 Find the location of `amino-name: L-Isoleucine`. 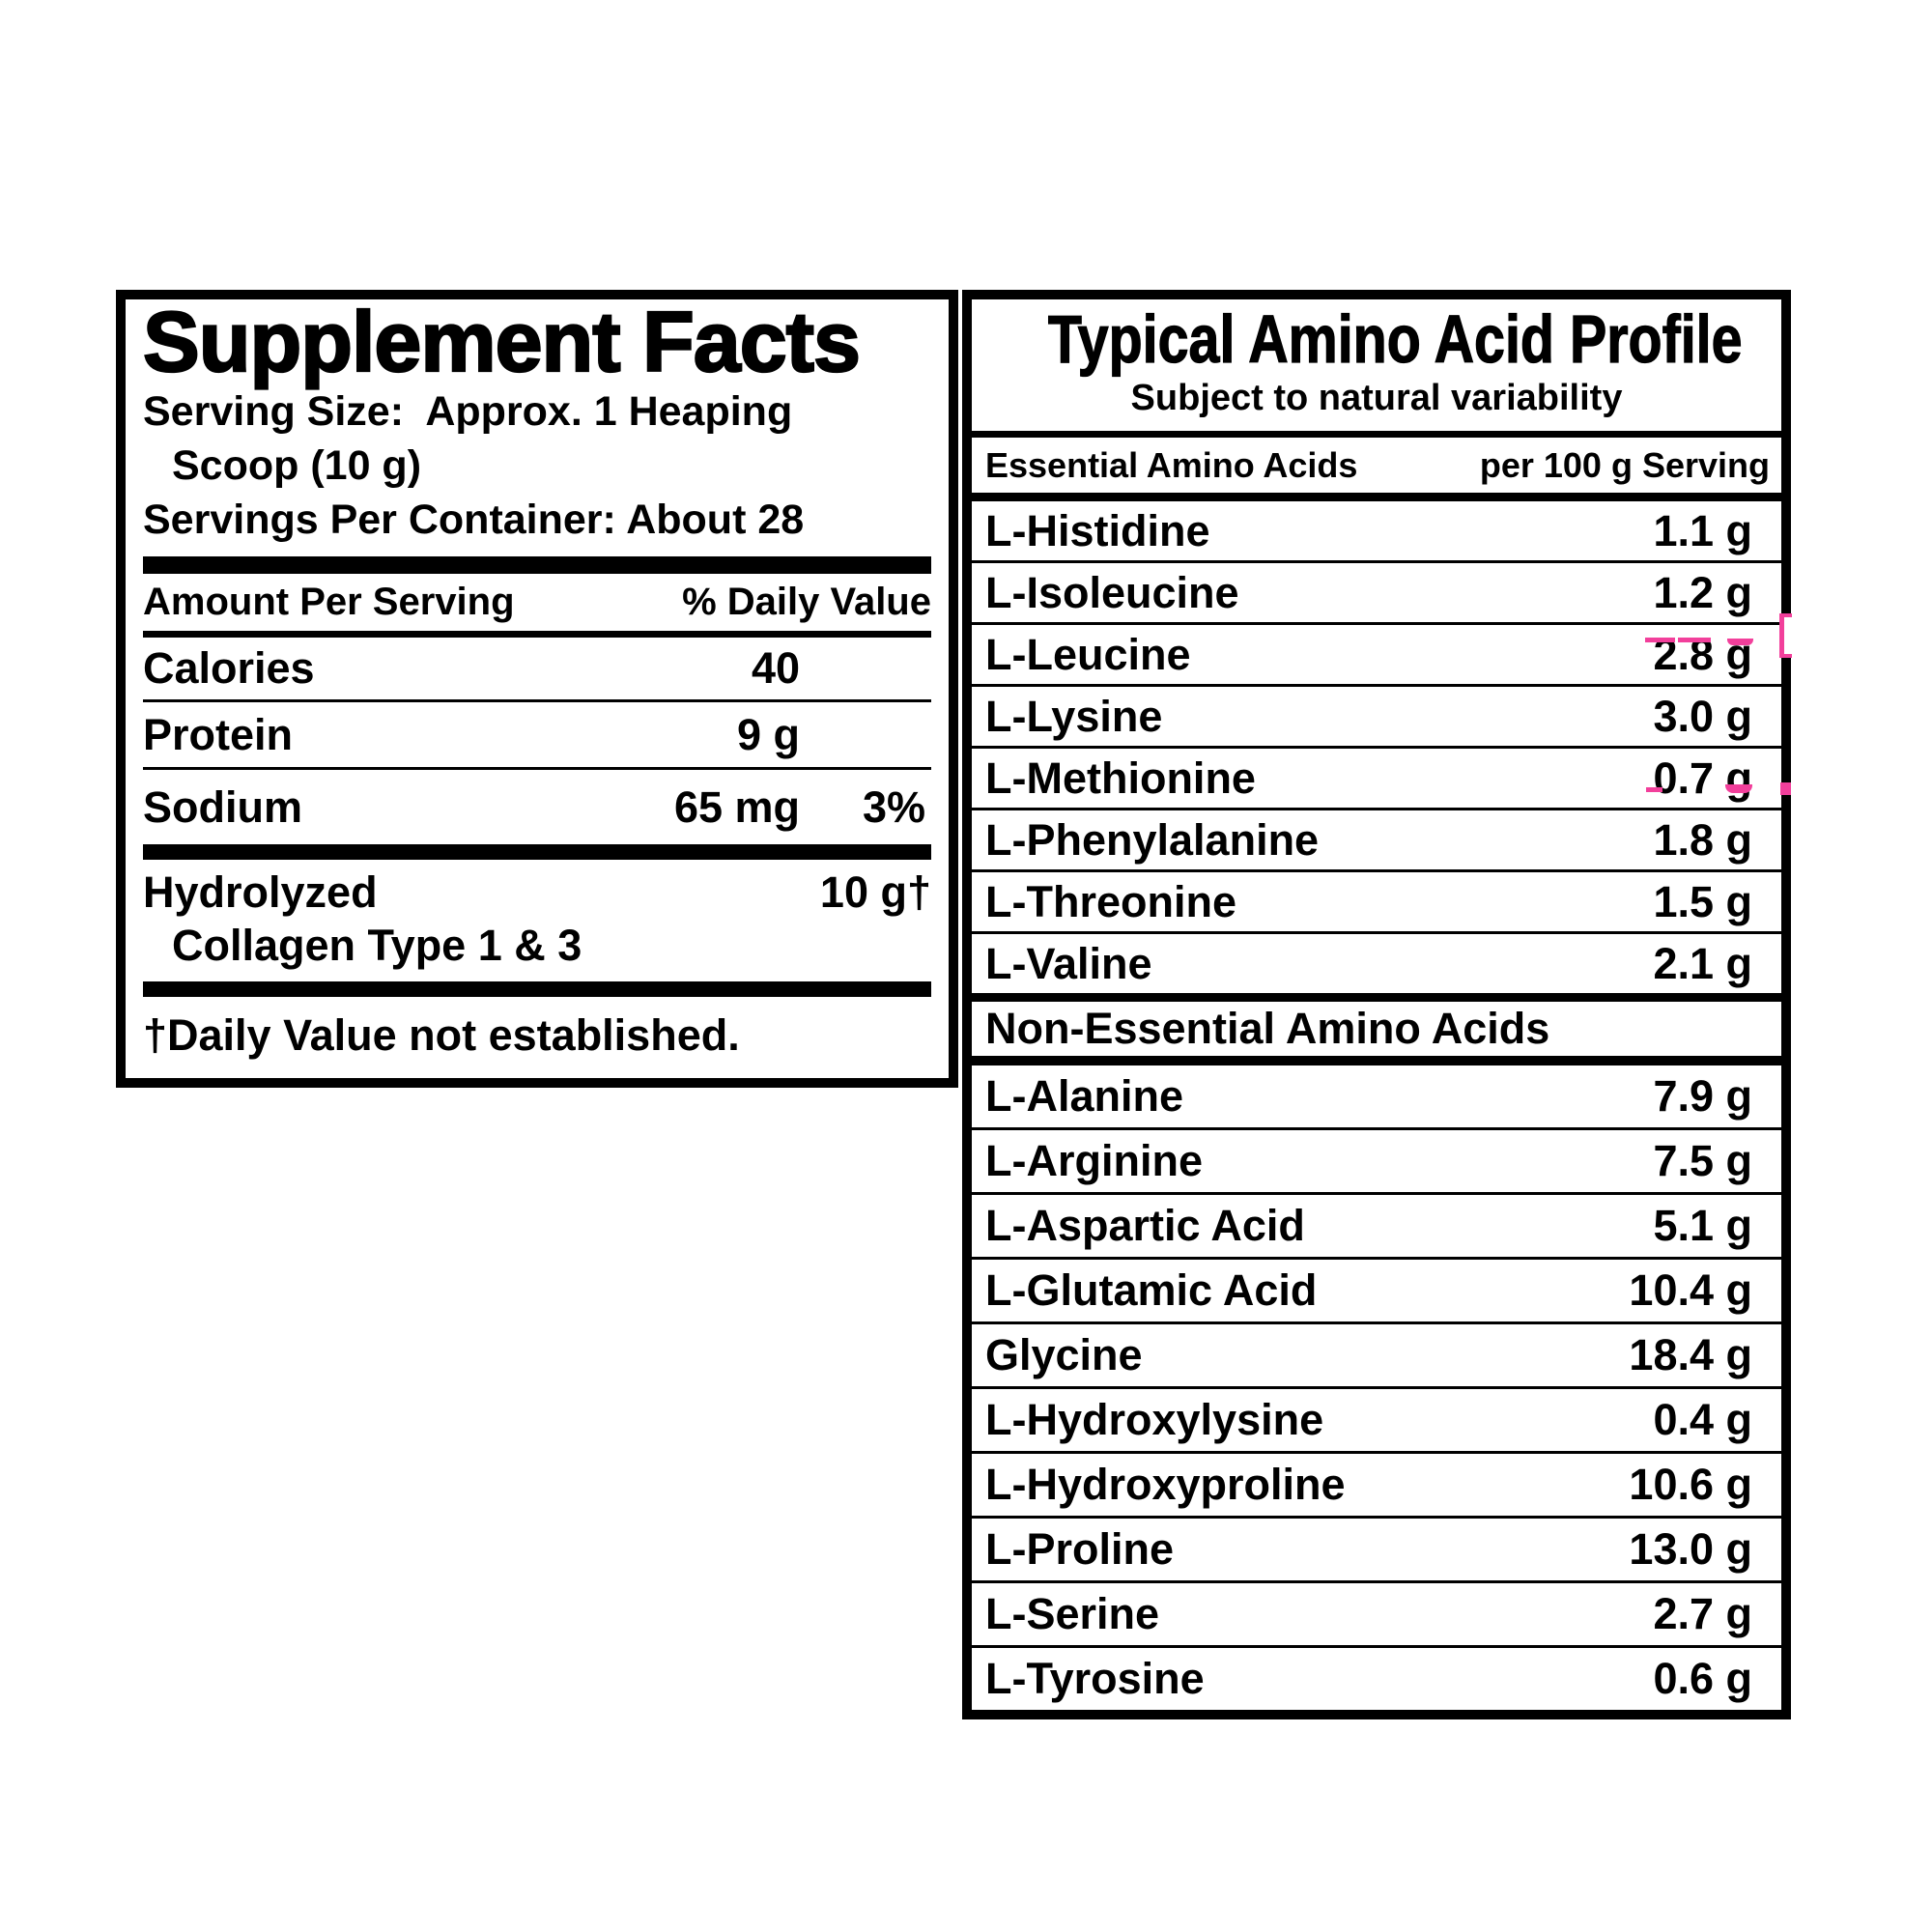

amino-name: L-Isoleucine is located at coordinates (1112, 592).